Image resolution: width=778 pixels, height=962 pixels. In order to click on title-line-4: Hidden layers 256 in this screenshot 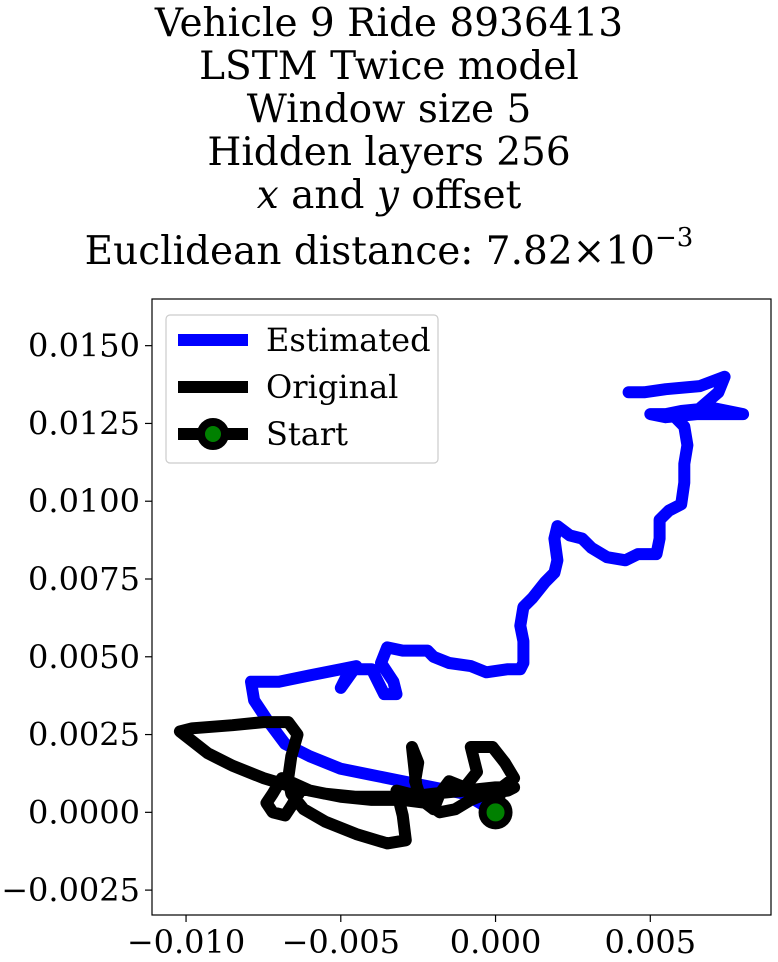, I will do `click(389, 152)`.